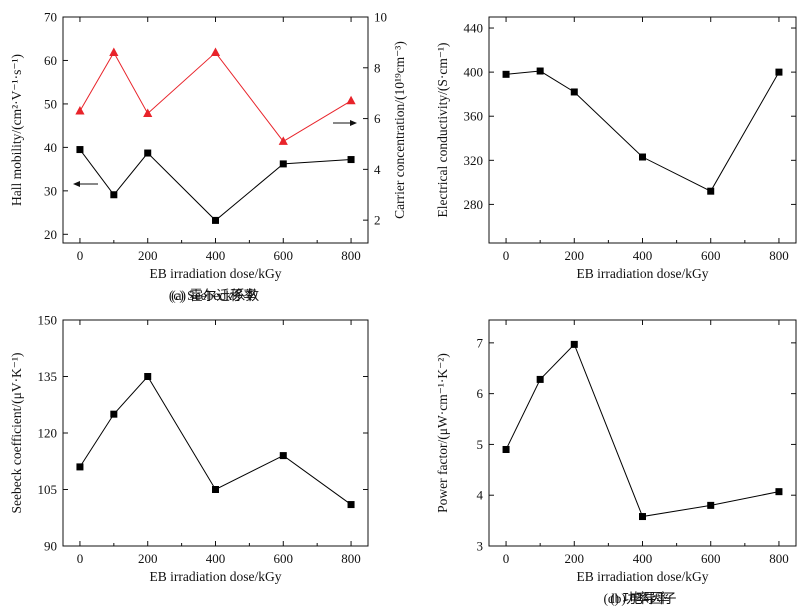 This screenshot has width=811, height=614. I want to click on y-tick-label: 150, so click(48, 320).